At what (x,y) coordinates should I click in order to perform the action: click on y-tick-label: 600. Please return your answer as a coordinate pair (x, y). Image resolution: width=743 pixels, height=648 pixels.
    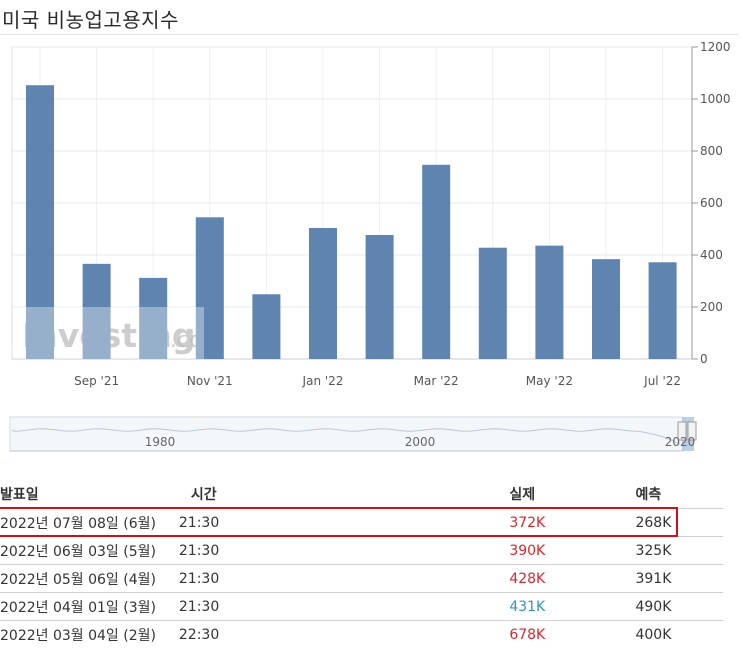
    Looking at the image, I should click on (711, 203).